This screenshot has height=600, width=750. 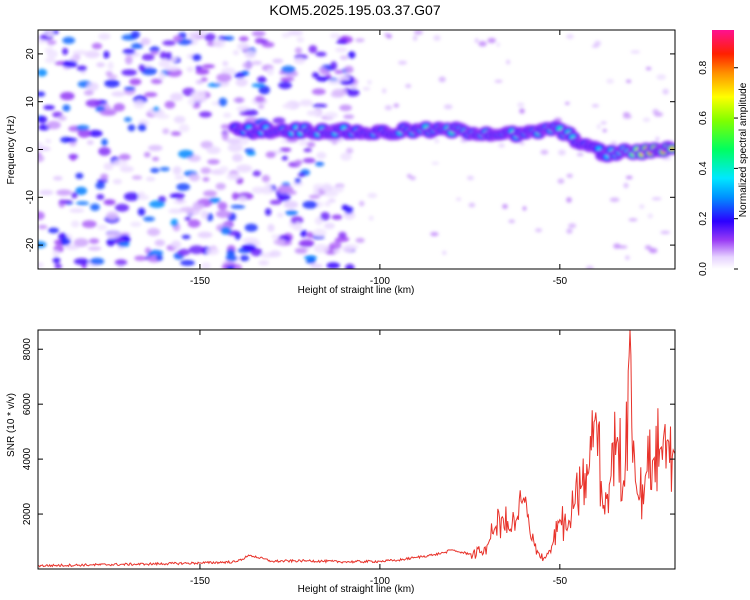 I want to click on x-tick-label: -50, so click(x=560, y=281).